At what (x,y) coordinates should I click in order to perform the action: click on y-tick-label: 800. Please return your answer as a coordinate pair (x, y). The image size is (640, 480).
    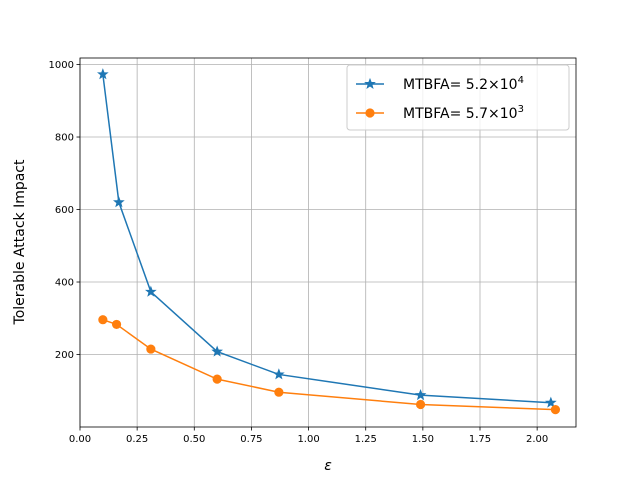
    Looking at the image, I should click on (64, 138).